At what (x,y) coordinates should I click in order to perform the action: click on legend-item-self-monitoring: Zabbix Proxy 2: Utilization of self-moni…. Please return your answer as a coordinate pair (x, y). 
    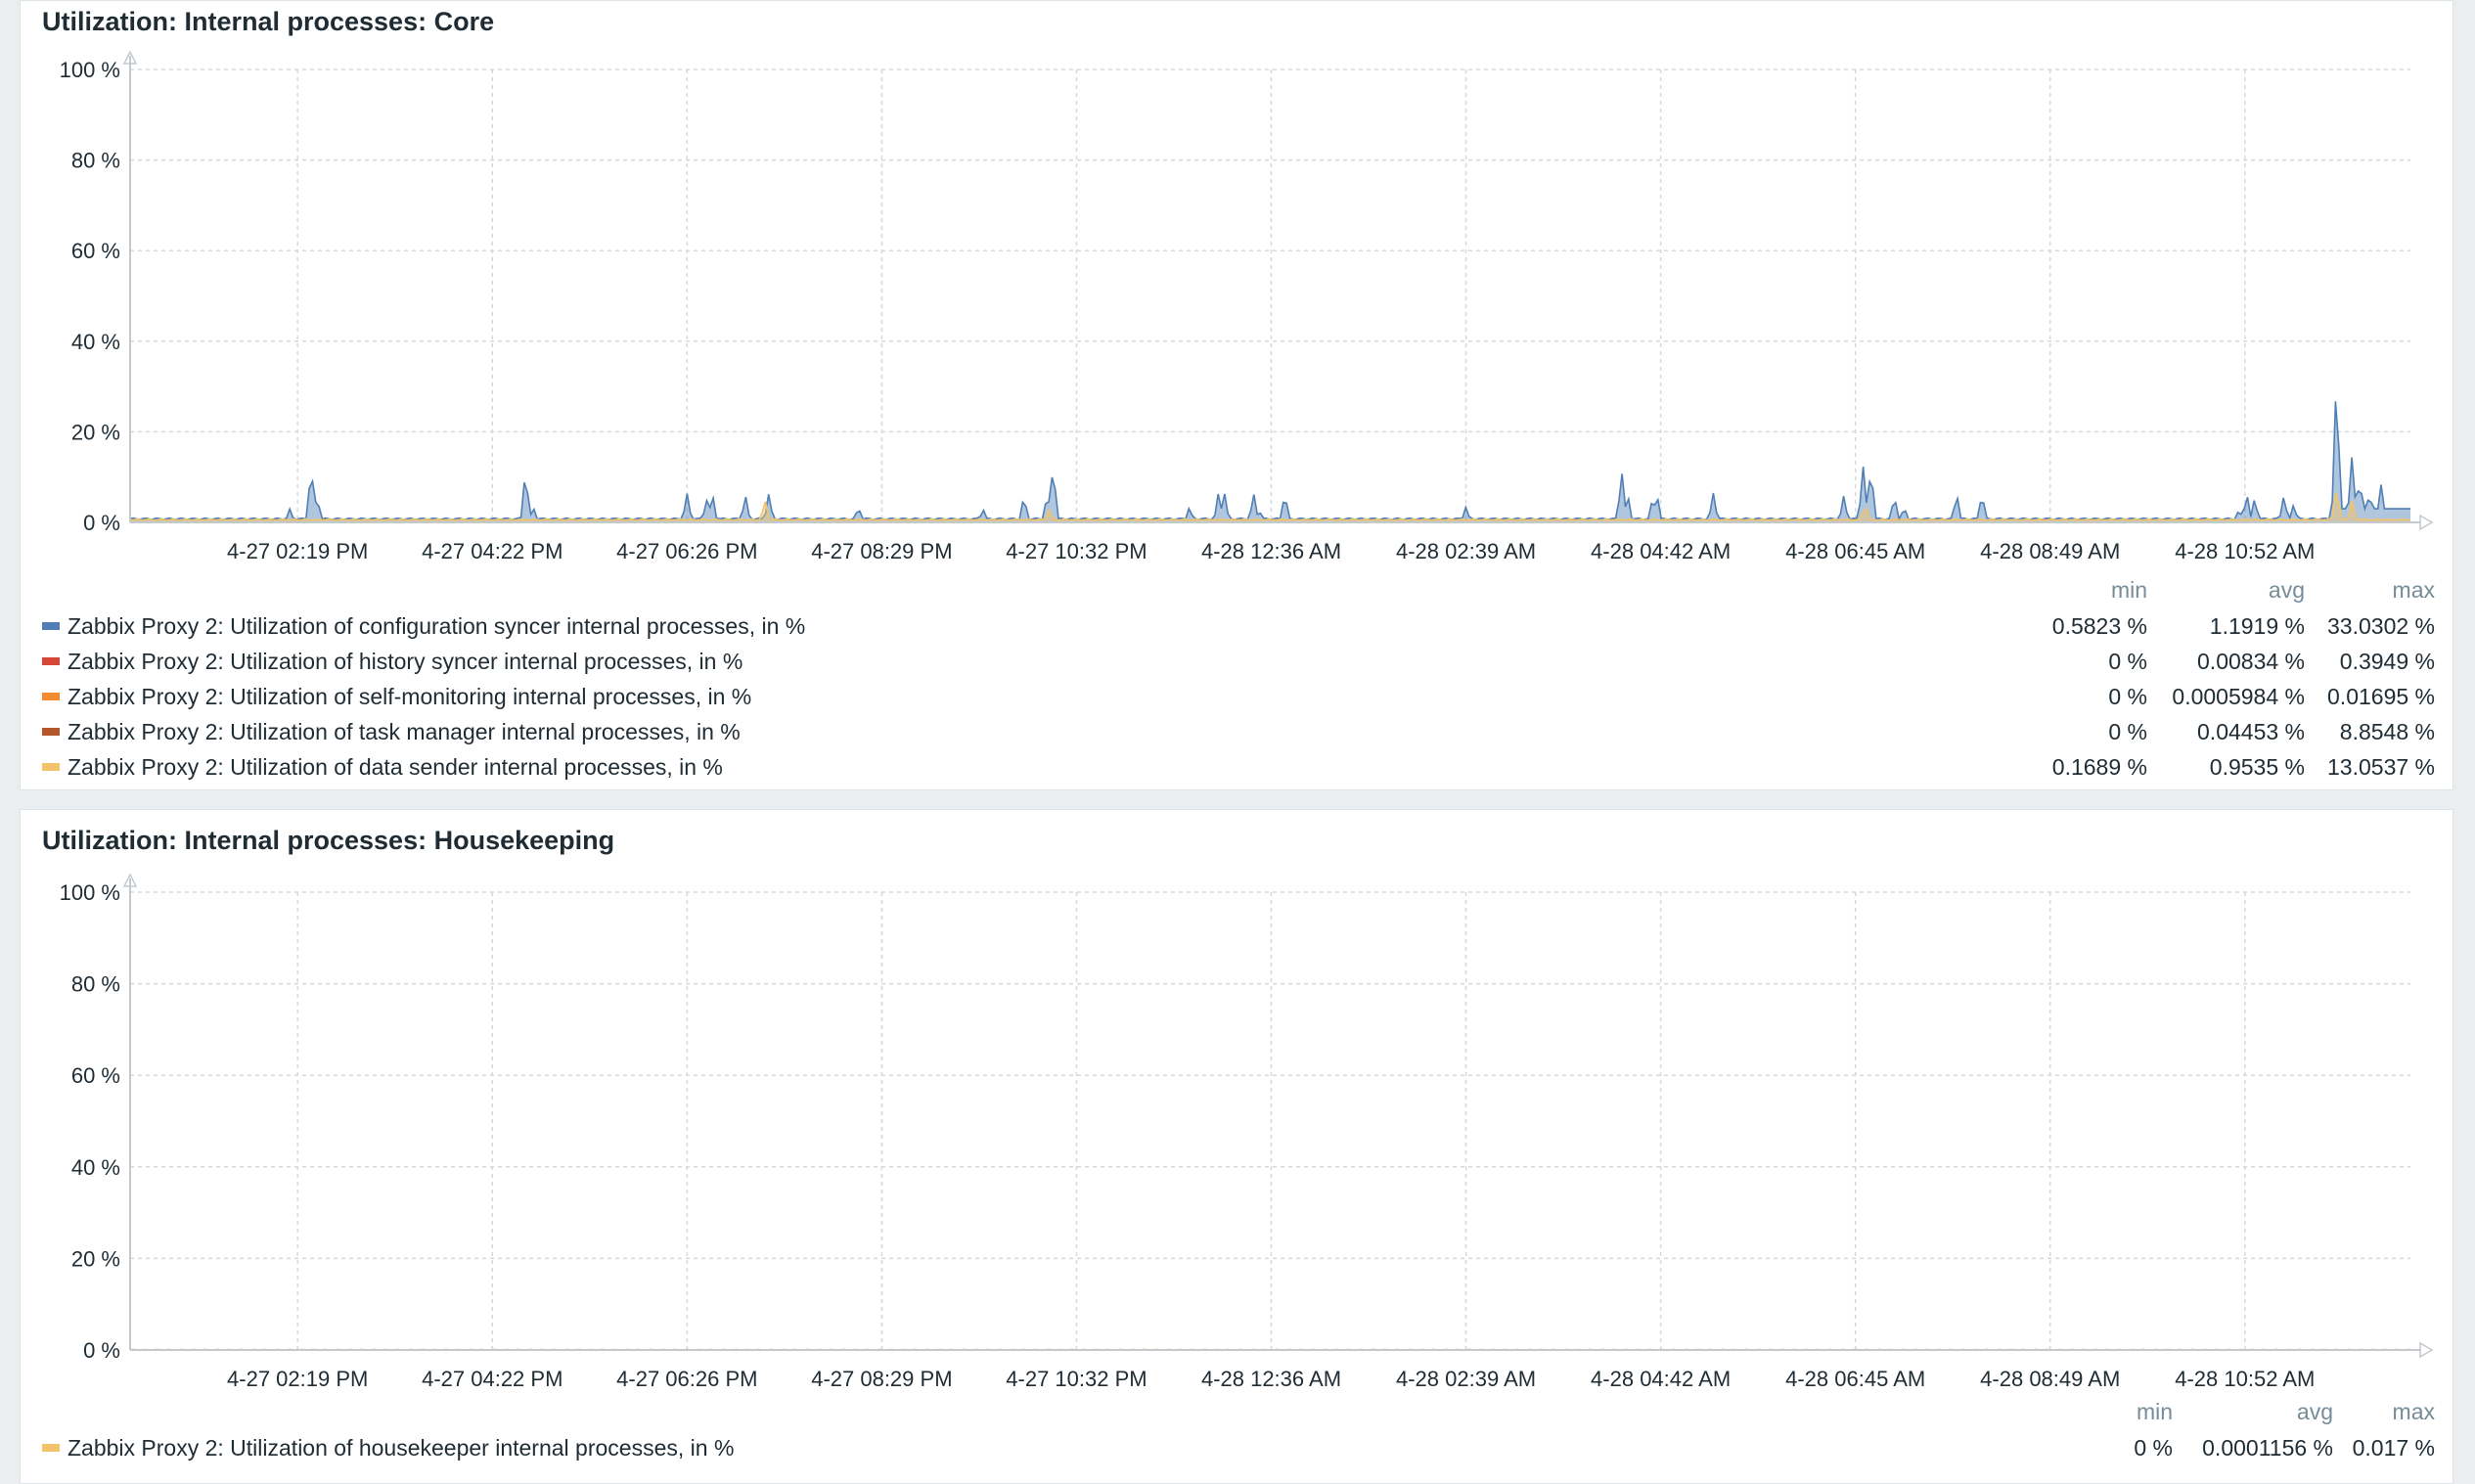
    Looking at the image, I should click on (1238, 696).